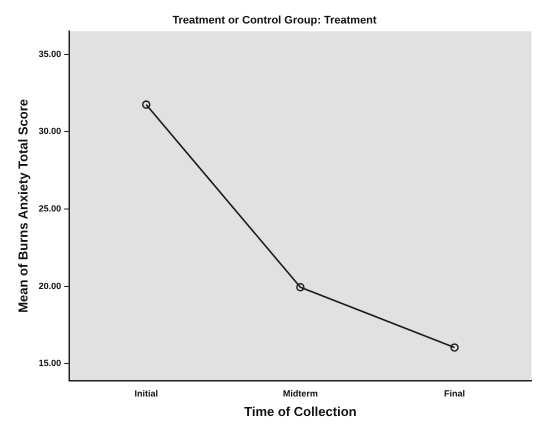 This screenshot has width=545, height=436. Describe the element at coordinates (50, 53) in the screenshot. I see `y-tick-label: 35.00` at that location.